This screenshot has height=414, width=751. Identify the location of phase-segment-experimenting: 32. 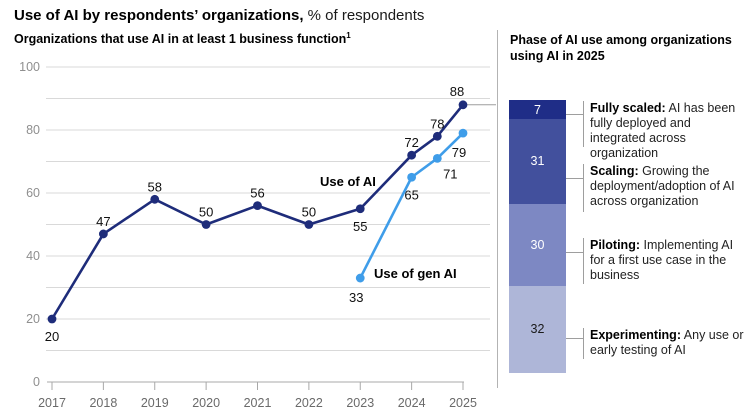
(537, 329).